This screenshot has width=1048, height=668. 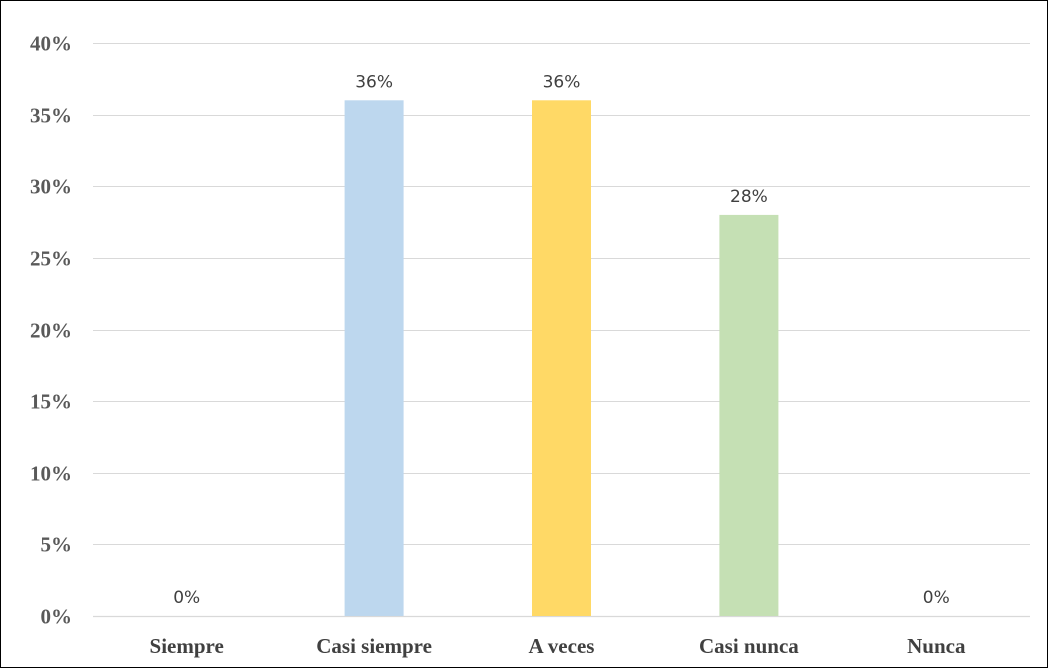 I want to click on x-tick-label: Casi siempre, so click(x=374, y=646).